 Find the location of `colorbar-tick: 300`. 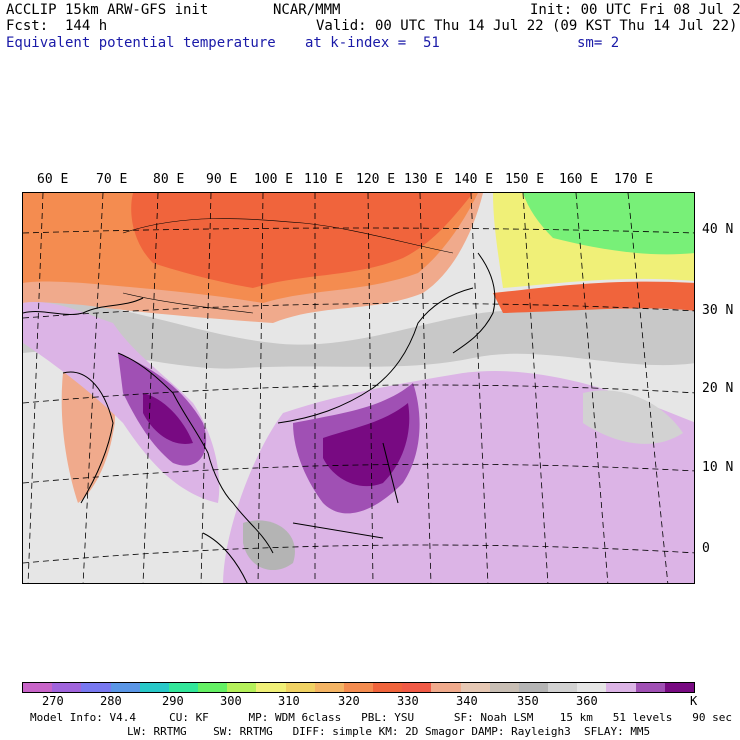

colorbar-tick: 300 is located at coordinates (231, 701).